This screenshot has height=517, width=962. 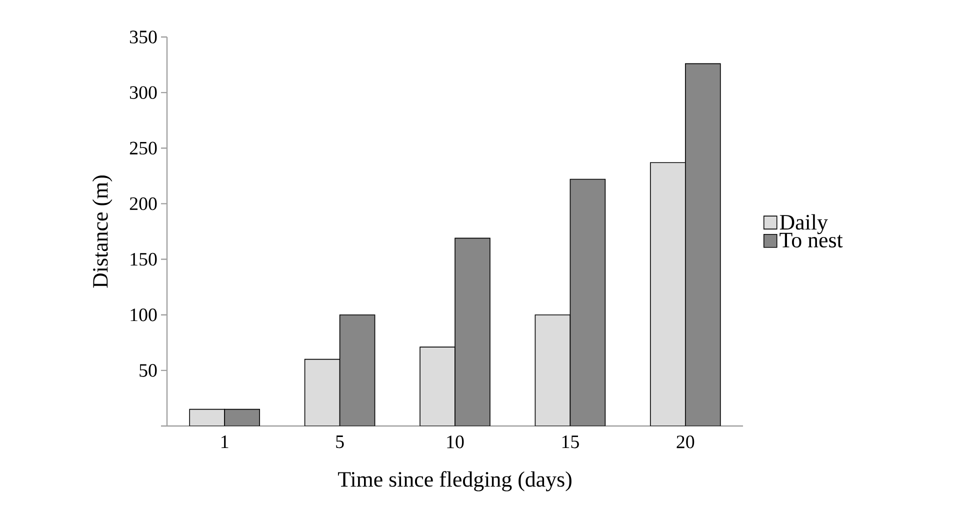 What do you see at coordinates (143, 259) in the screenshot?
I see `y-tick-label: 150` at bounding box center [143, 259].